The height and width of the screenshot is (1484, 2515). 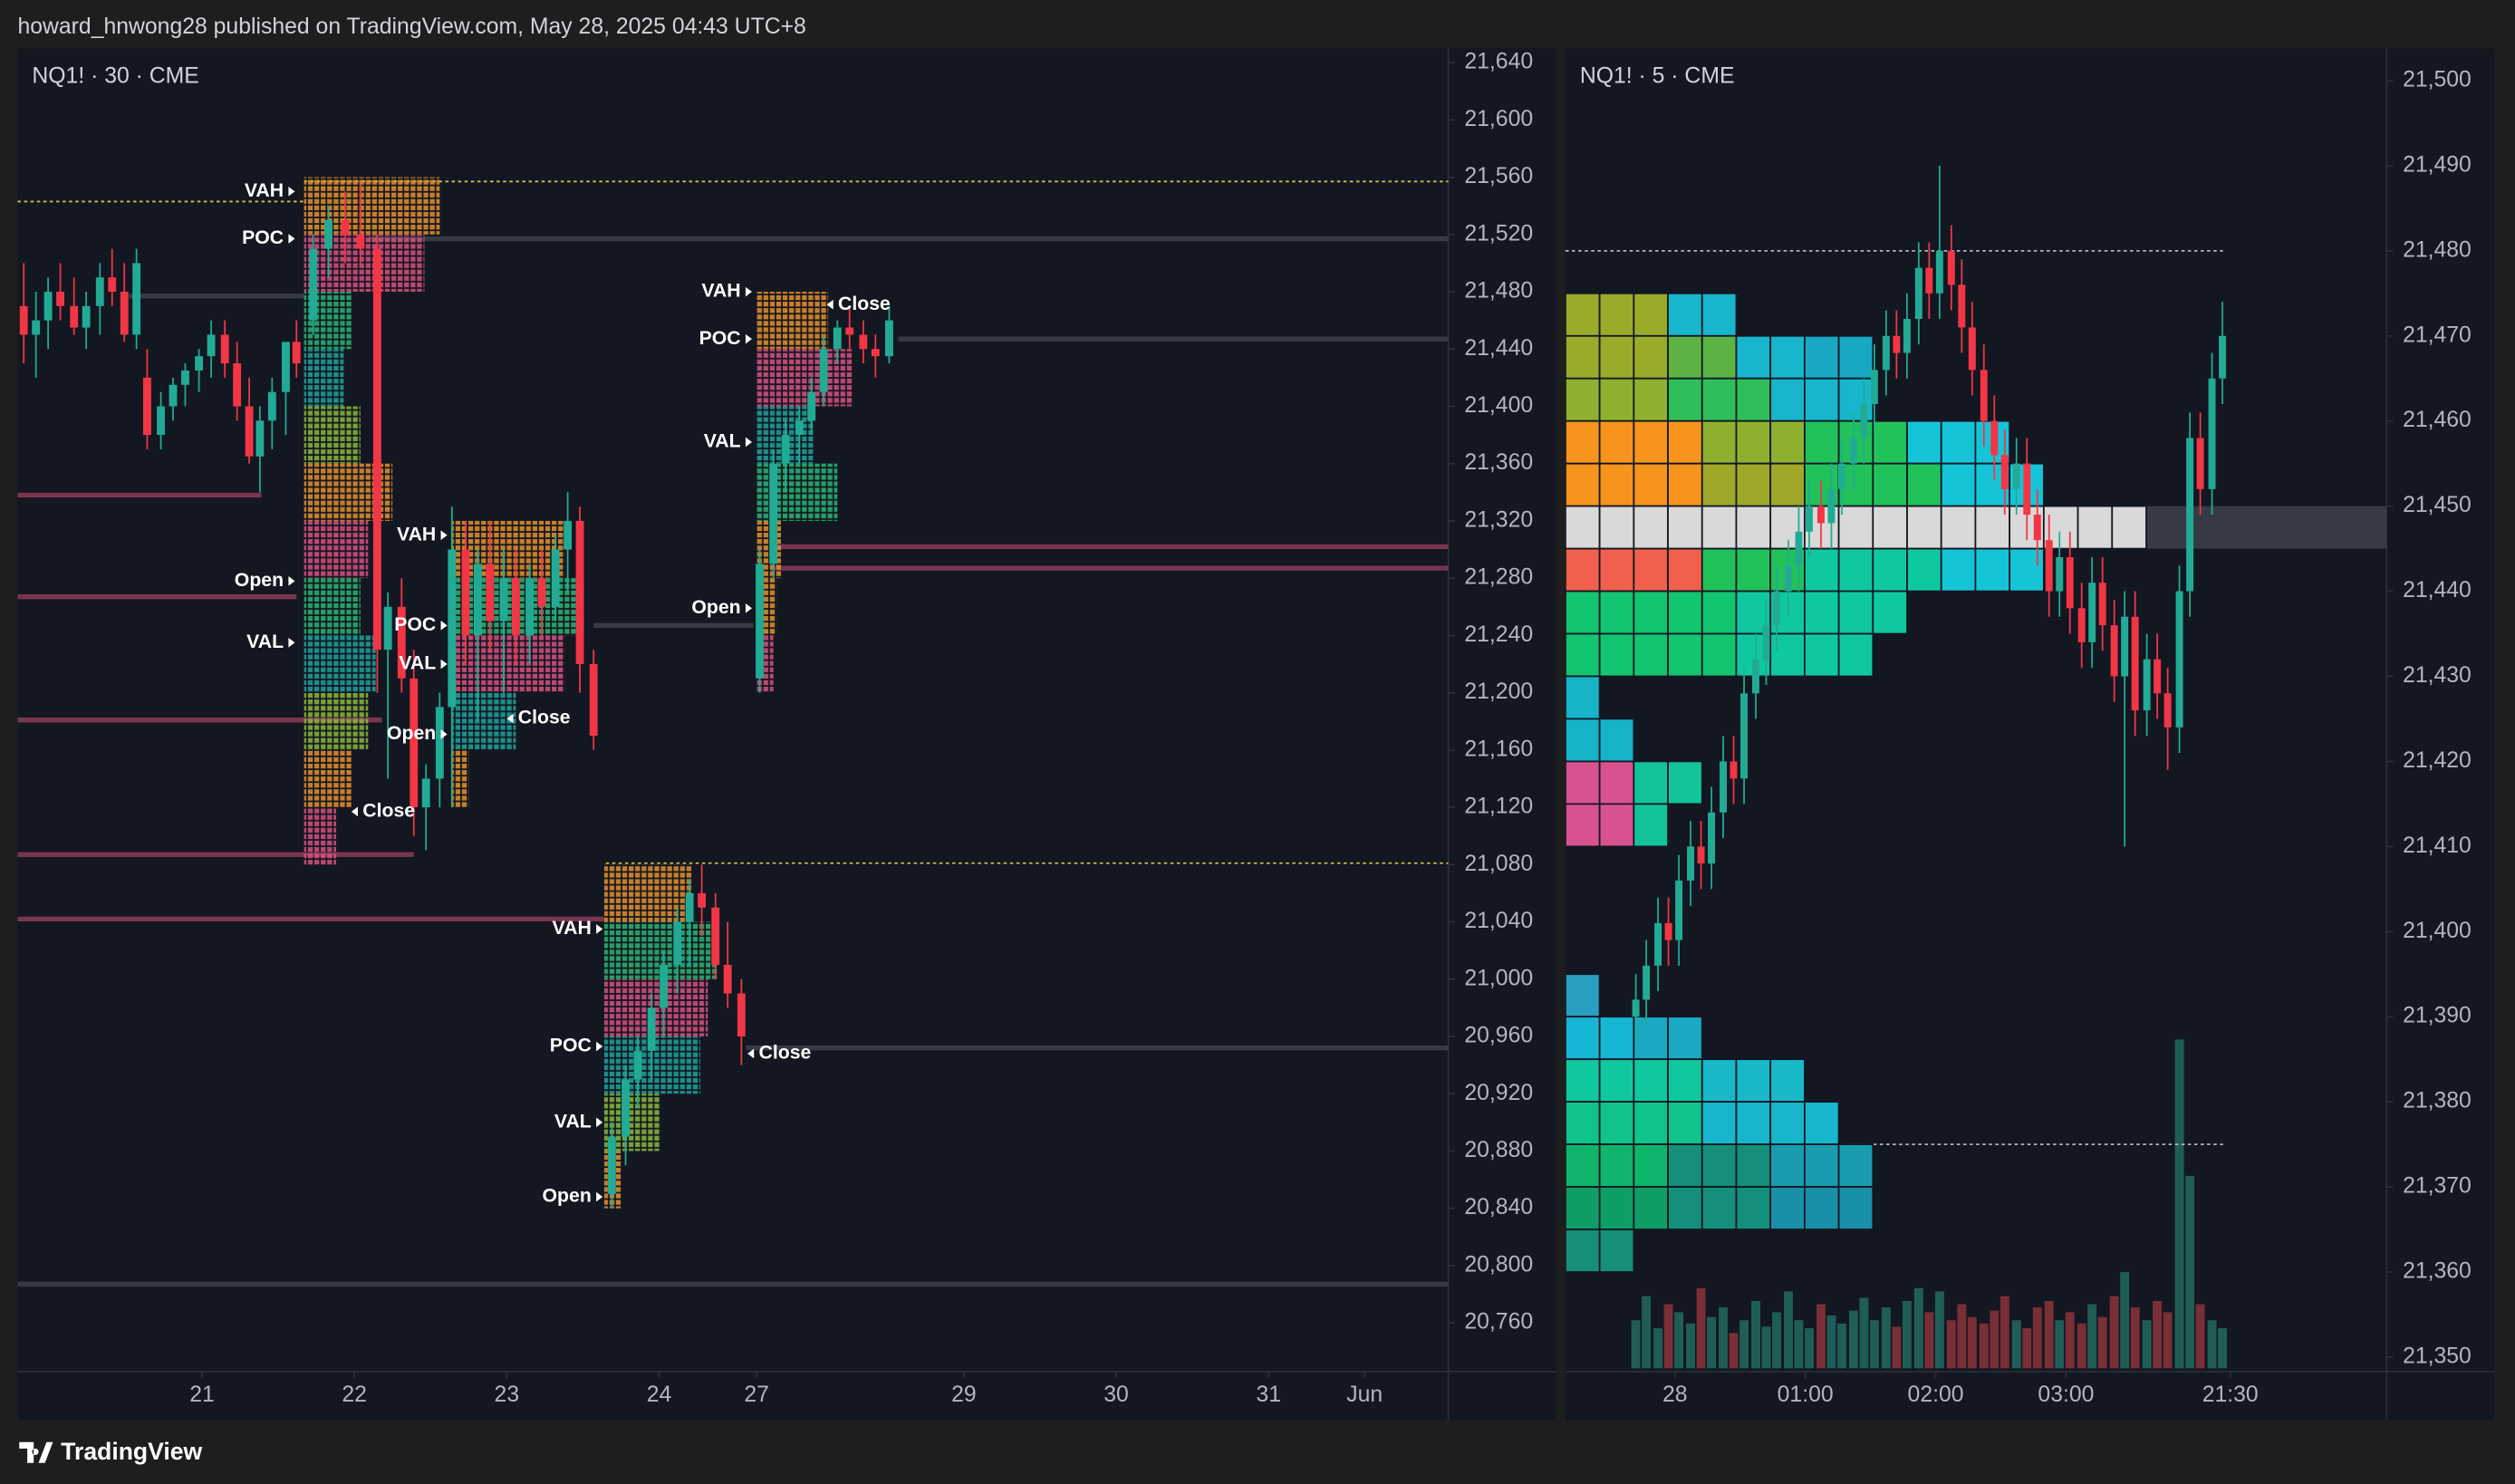 What do you see at coordinates (1498, 1093) in the screenshot?
I see `y-tick-label: 20,920` at bounding box center [1498, 1093].